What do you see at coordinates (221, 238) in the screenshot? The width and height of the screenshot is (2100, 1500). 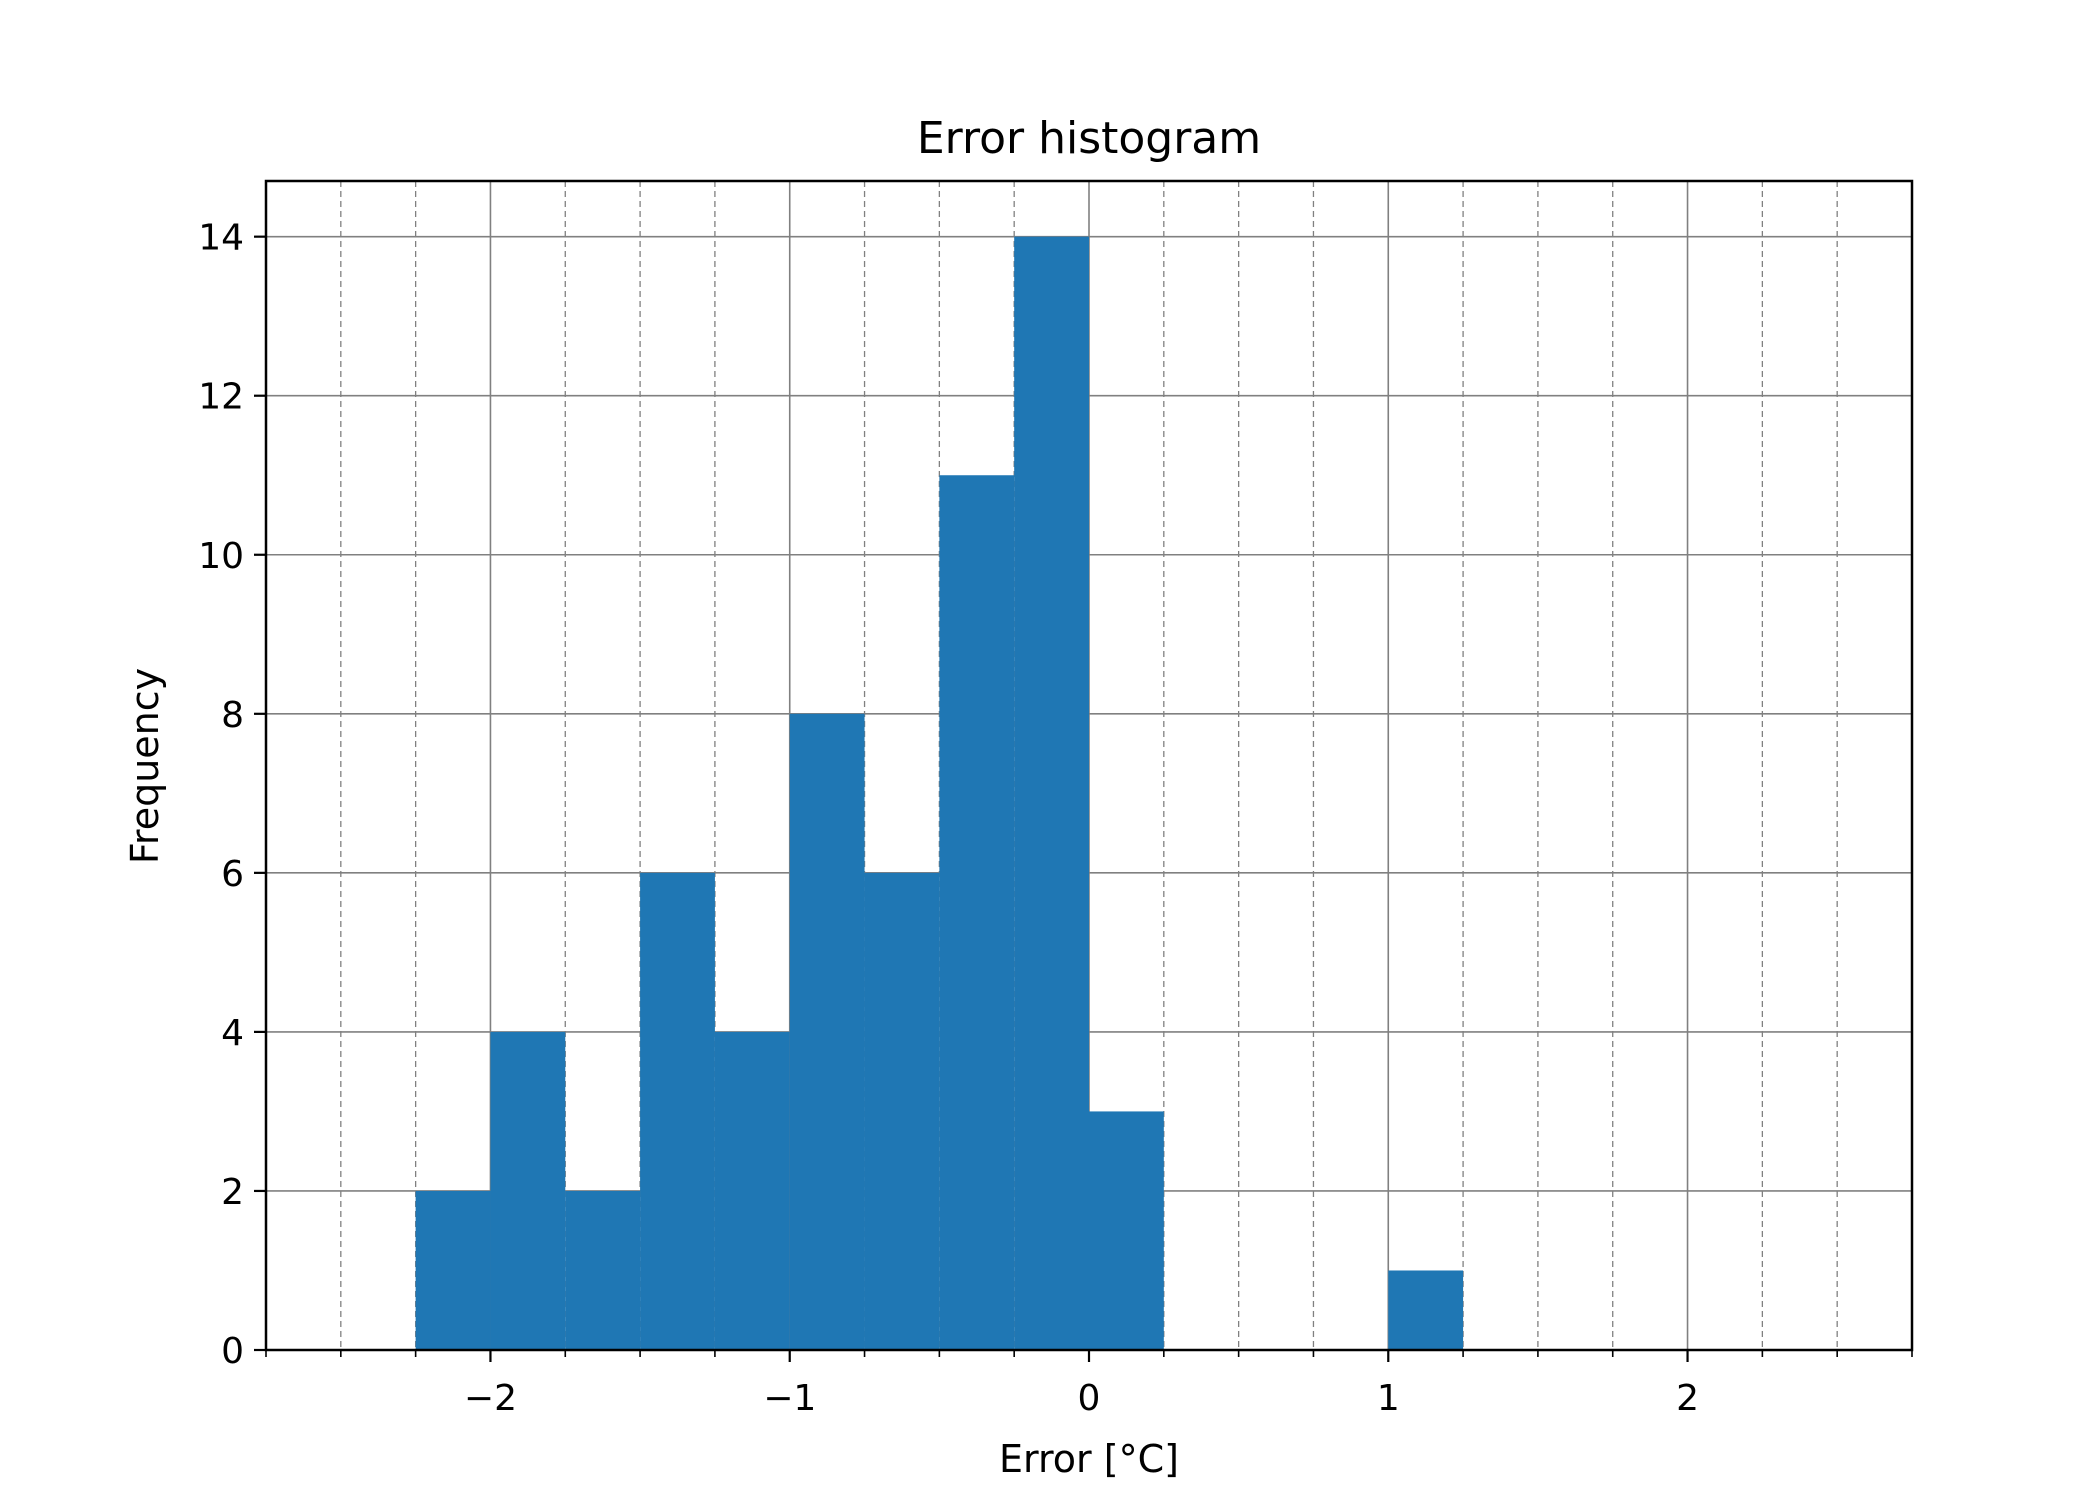 I see `y-tick-label: 14` at bounding box center [221, 238].